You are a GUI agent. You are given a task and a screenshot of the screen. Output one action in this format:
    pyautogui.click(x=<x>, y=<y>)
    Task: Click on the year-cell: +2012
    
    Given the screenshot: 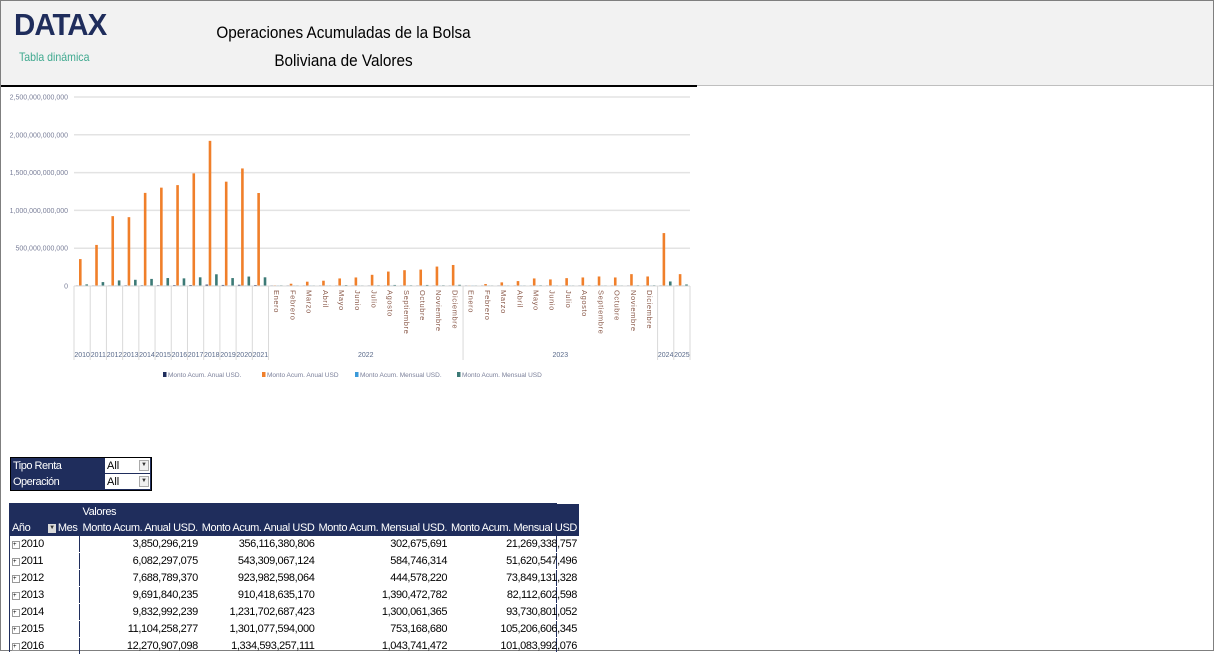 What is the action you would take?
    pyautogui.click(x=28, y=578)
    